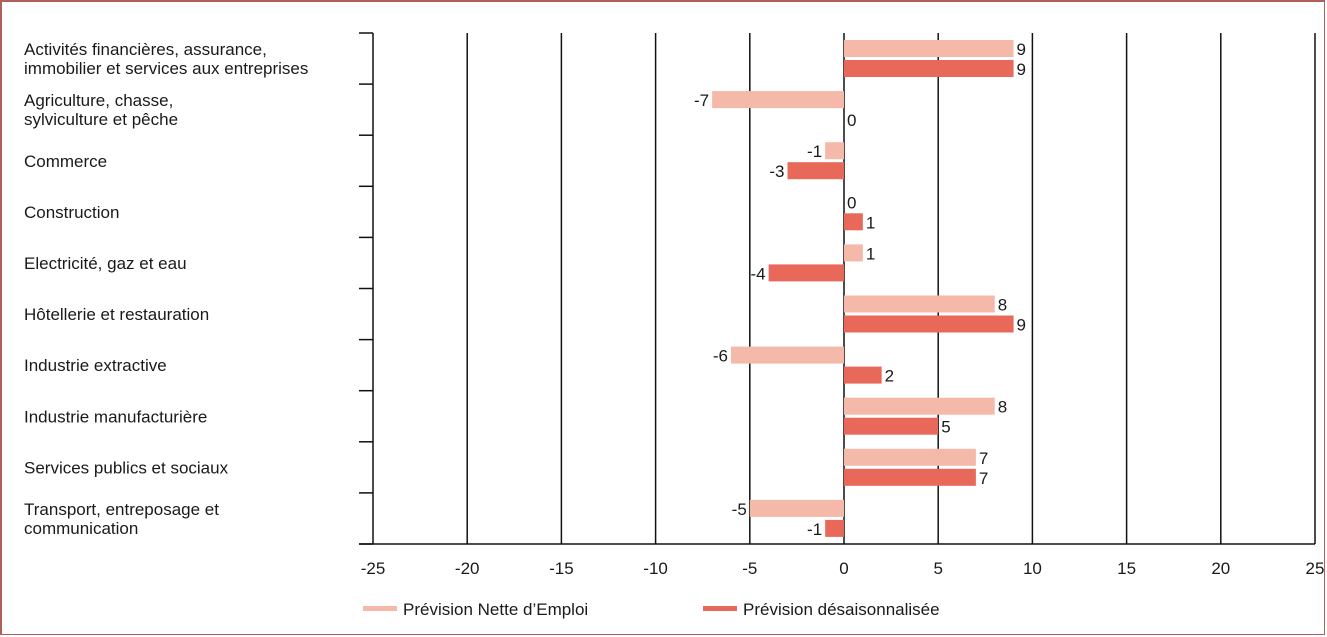  What do you see at coordinates (655, 568) in the screenshot?
I see `x-tick-label: -10` at bounding box center [655, 568].